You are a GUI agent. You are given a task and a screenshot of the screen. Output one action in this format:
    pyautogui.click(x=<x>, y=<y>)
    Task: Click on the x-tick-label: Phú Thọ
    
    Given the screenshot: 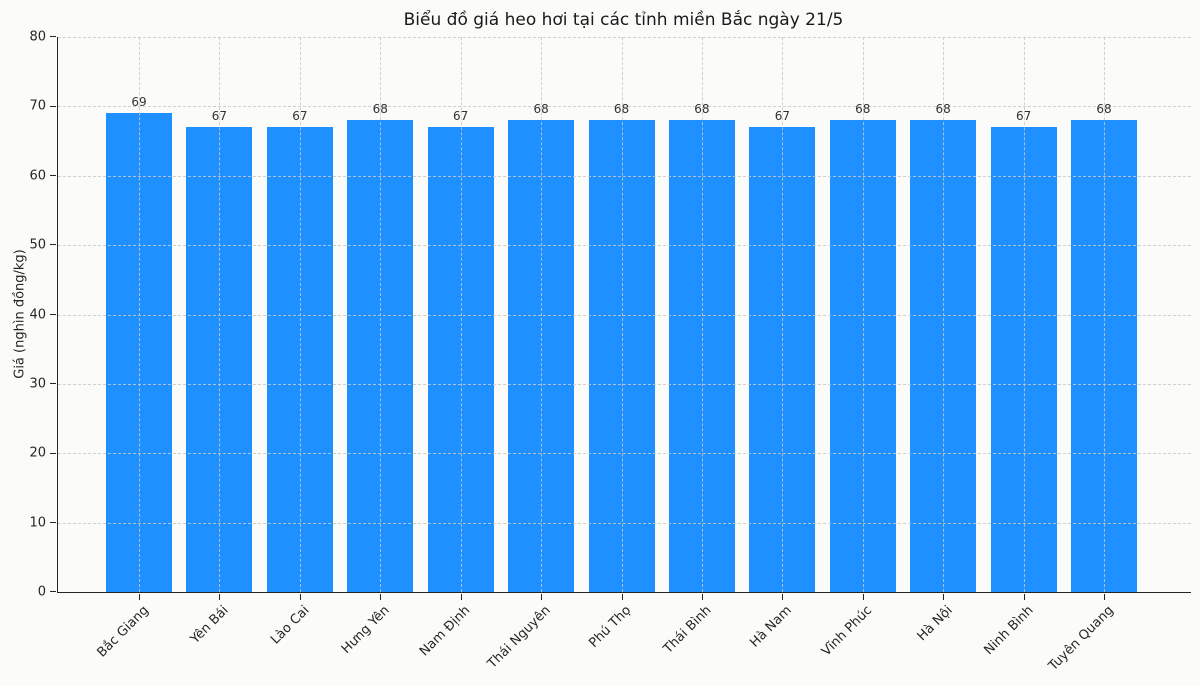 What is the action you would take?
    pyautogui.click(x=610, y=627)
    